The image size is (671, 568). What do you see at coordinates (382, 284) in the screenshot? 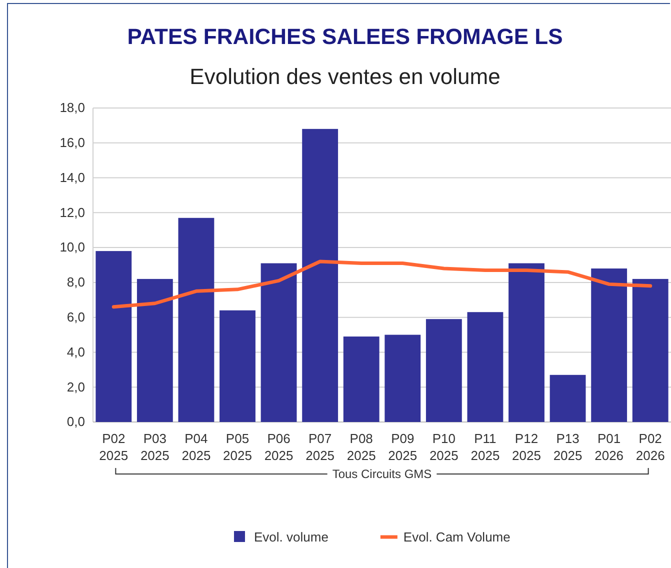
I see `line-series` at bounding box center [382, 284].